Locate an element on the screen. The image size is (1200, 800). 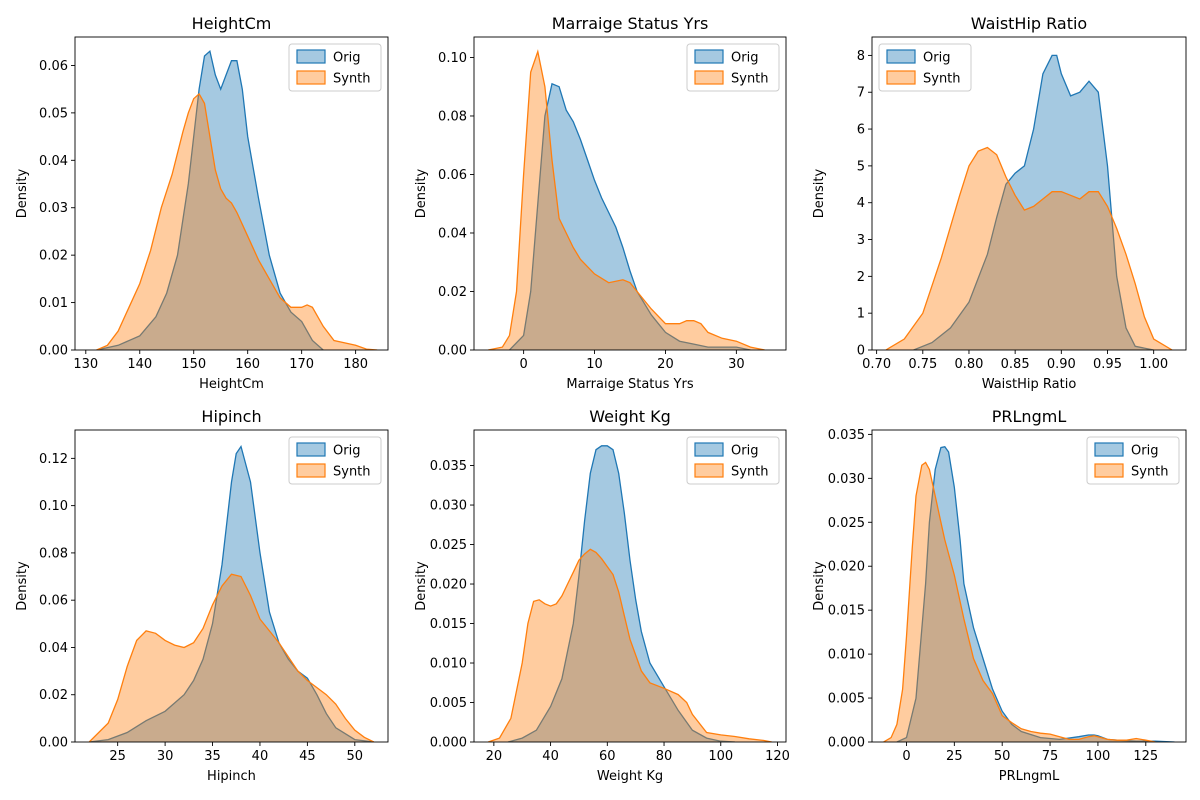
x-tick-label: 60 is located at coordinates (607, 756).